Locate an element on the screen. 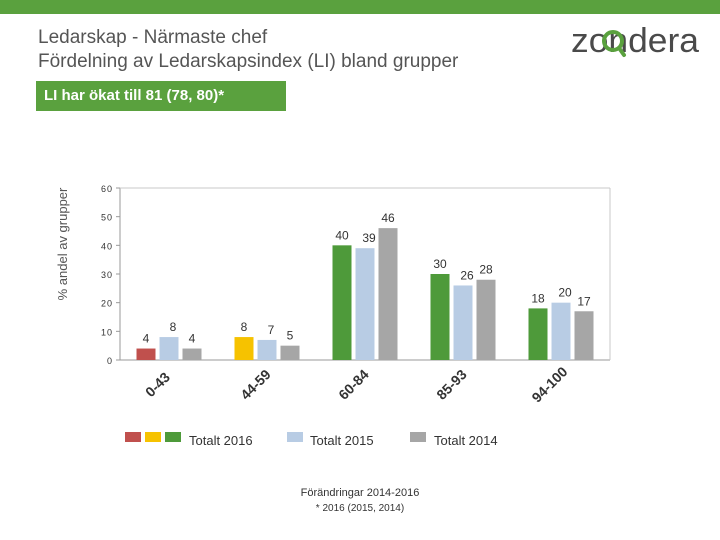  y-tick-label: 50 is located at coordinates (107, 218).